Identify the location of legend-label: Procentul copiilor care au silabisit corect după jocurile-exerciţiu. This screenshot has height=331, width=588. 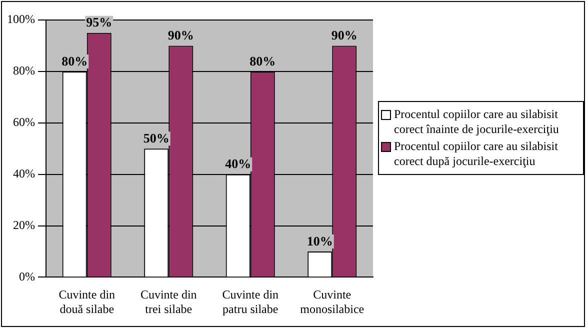
(476, 154).